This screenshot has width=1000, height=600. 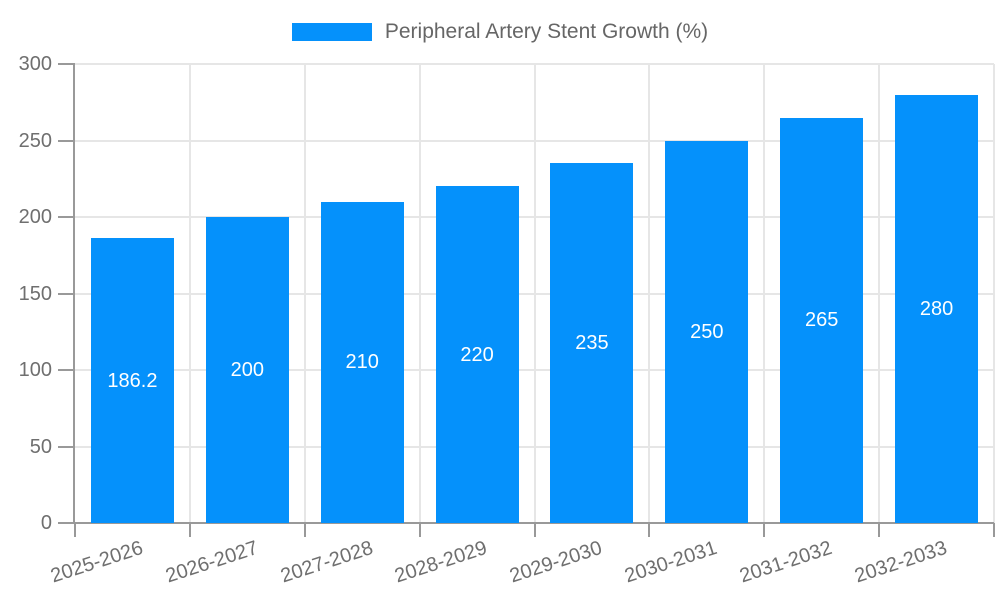 I want to click on bar-2030-2031: 250, so click(x=707, y=331).